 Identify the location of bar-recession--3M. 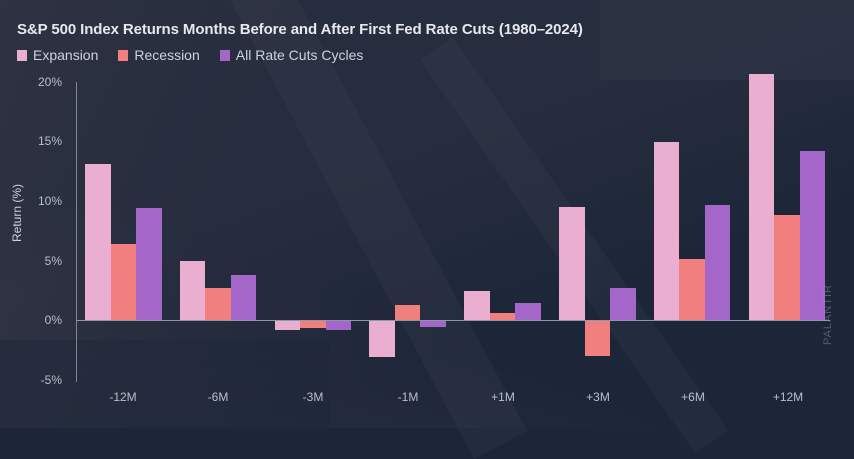
(313, 324).